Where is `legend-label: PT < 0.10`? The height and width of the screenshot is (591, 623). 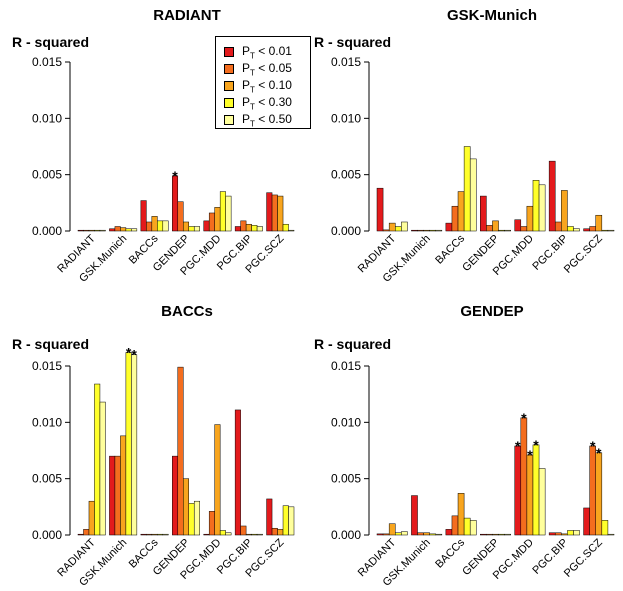 legend-label: PT < 0.10 is located at coordinates (267, 86).